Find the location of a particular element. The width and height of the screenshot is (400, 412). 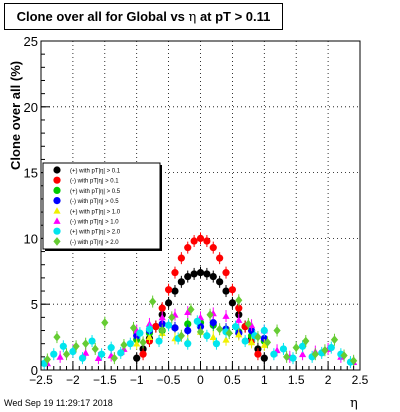

legend-label: (+) with pT|η| > 2.0 is located at coordinates (95, 233).